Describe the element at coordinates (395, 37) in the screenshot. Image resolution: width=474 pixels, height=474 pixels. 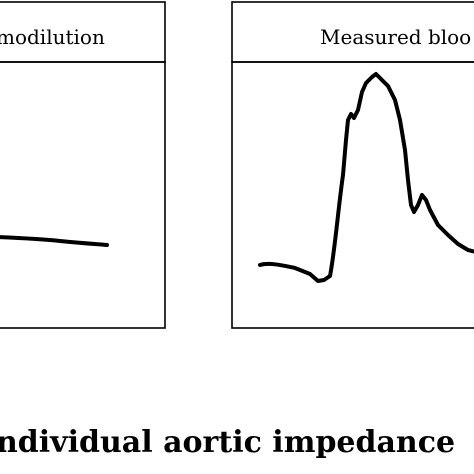
I see `right-panel-title: Measured bloo` at that location.